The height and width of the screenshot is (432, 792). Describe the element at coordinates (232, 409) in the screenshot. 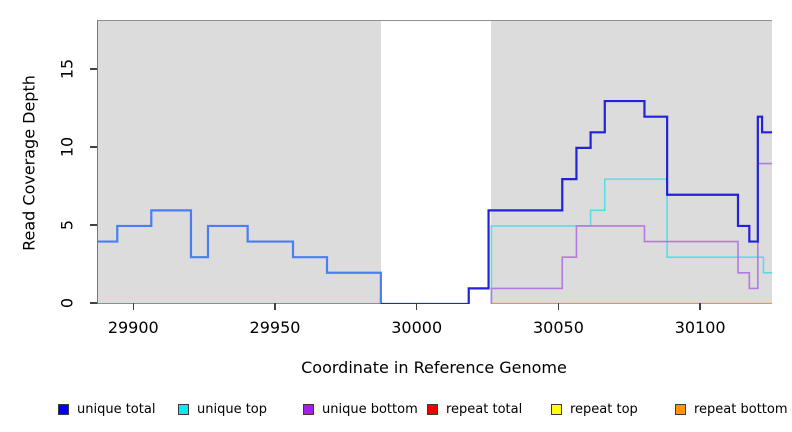

I see `legend-label: unique top` at that location.